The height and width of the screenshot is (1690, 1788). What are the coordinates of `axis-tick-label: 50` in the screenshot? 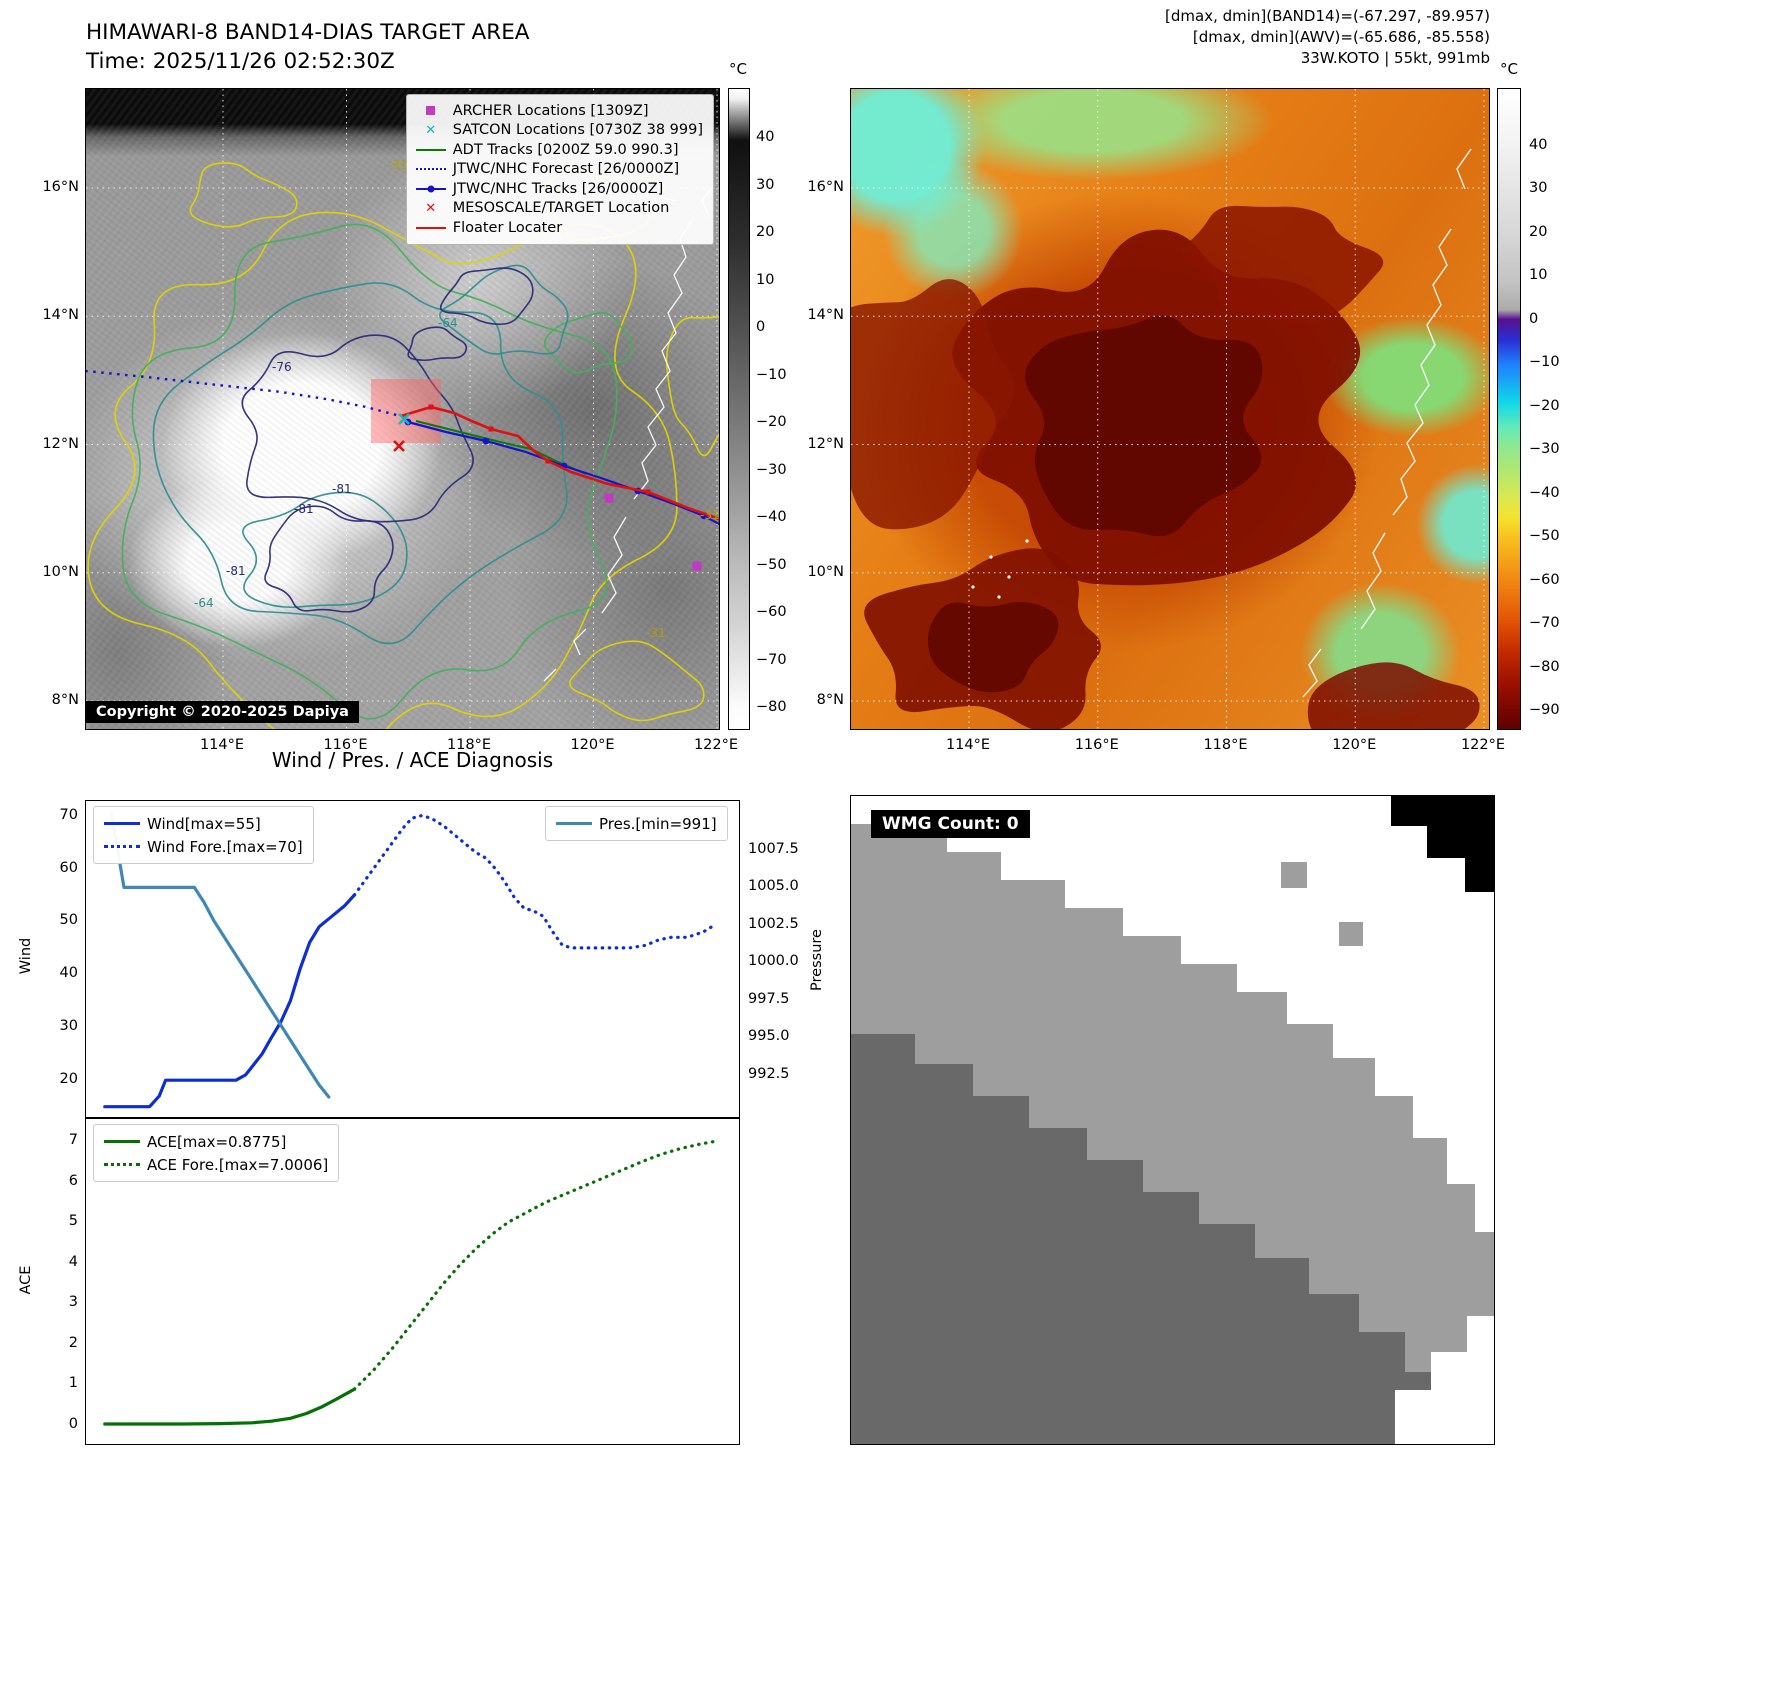 It's located at (68, 920).